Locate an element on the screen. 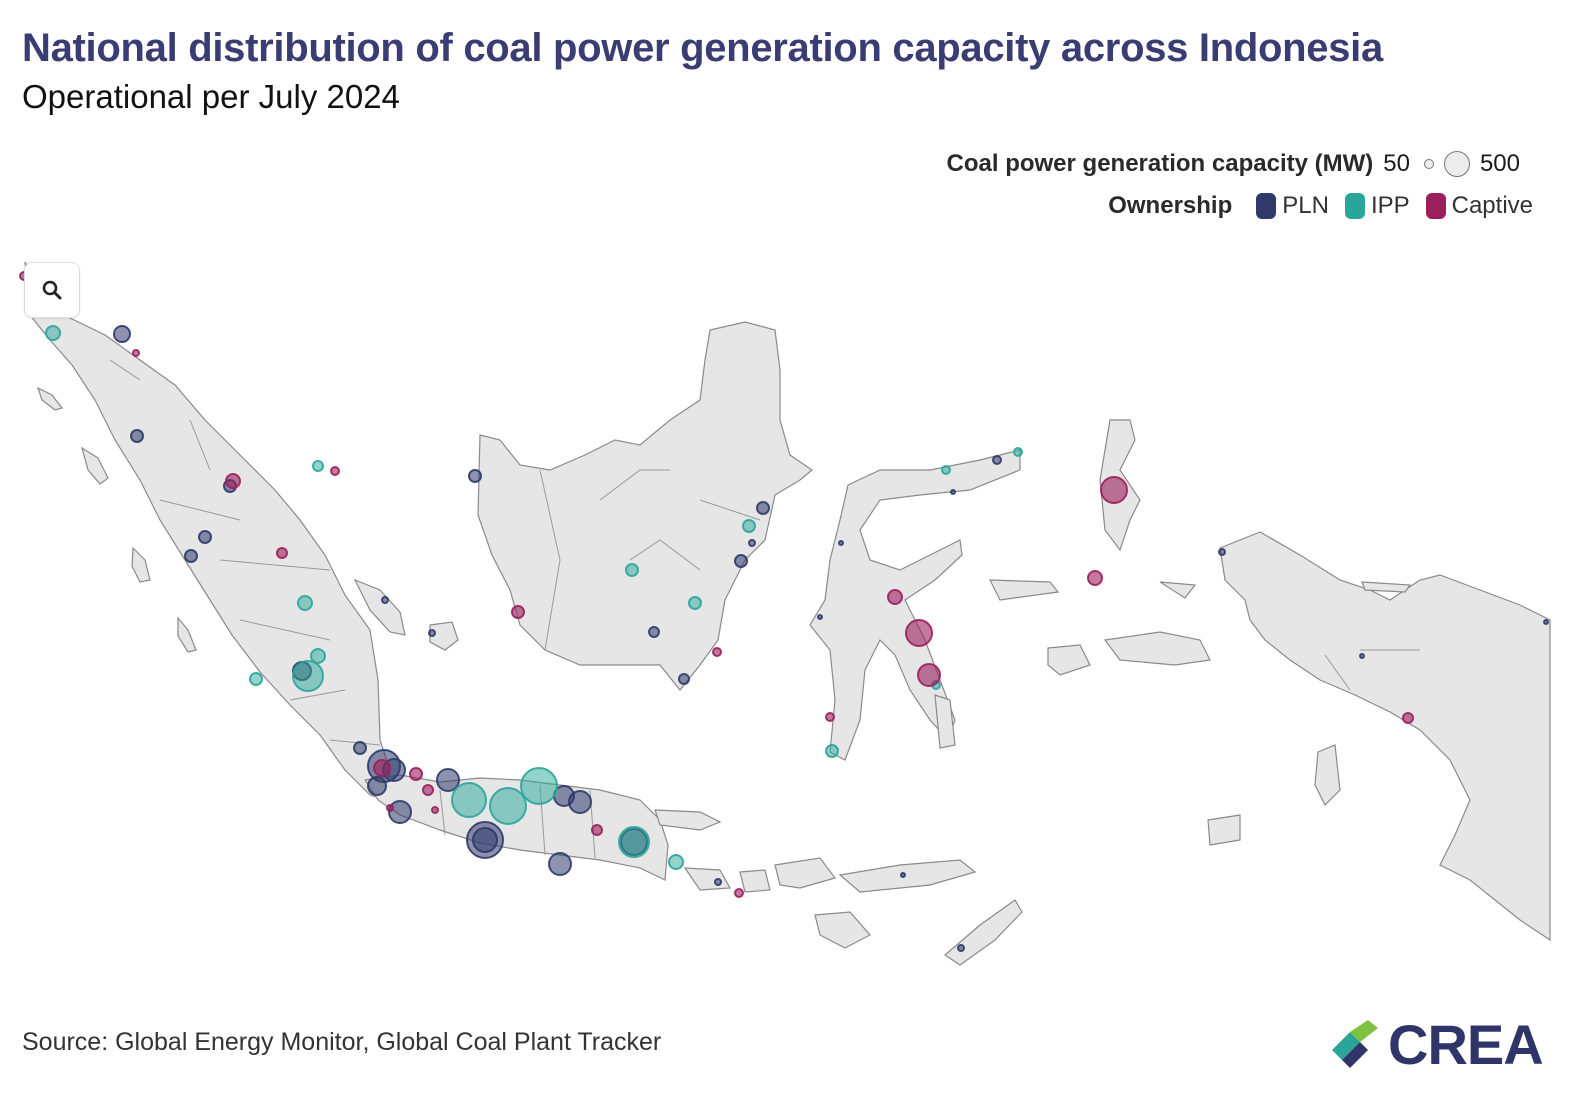 This screenshot has height=1112, width=1590. small-circle-icon is located at coordinates (1428, 164).